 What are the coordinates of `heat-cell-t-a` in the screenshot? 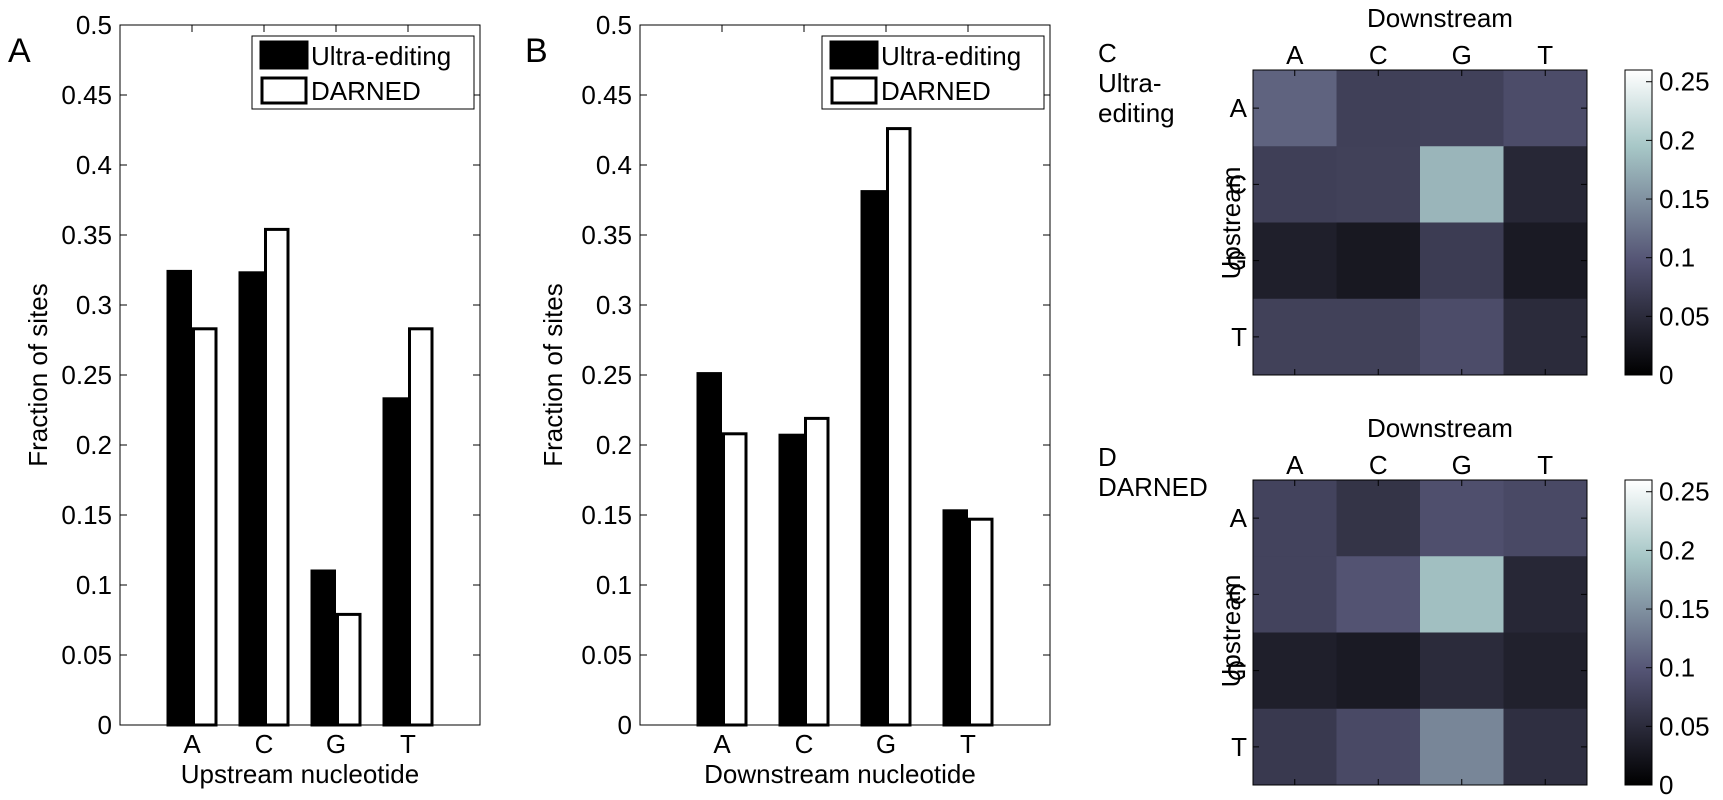 It's located at (1295, 747).